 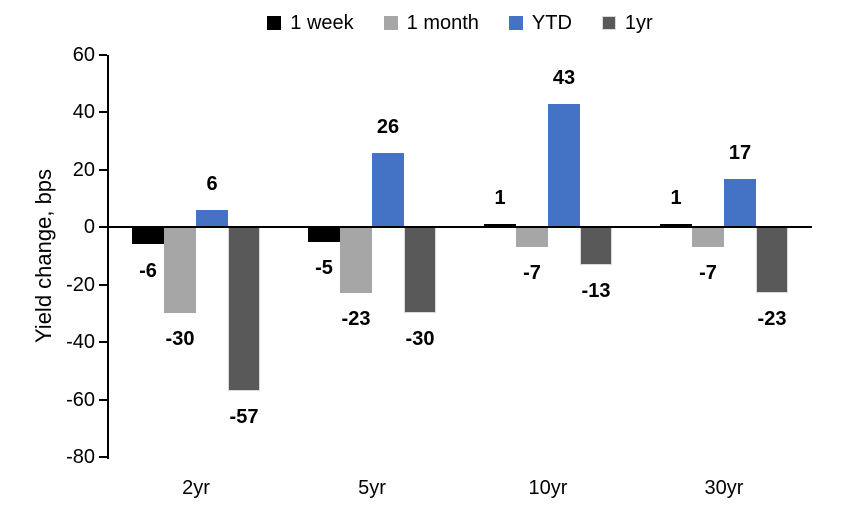 What do you see at coordinates (459, 227) in the screenshot?
I see `x-axis-zero-line` at bounding box center [459, 227].